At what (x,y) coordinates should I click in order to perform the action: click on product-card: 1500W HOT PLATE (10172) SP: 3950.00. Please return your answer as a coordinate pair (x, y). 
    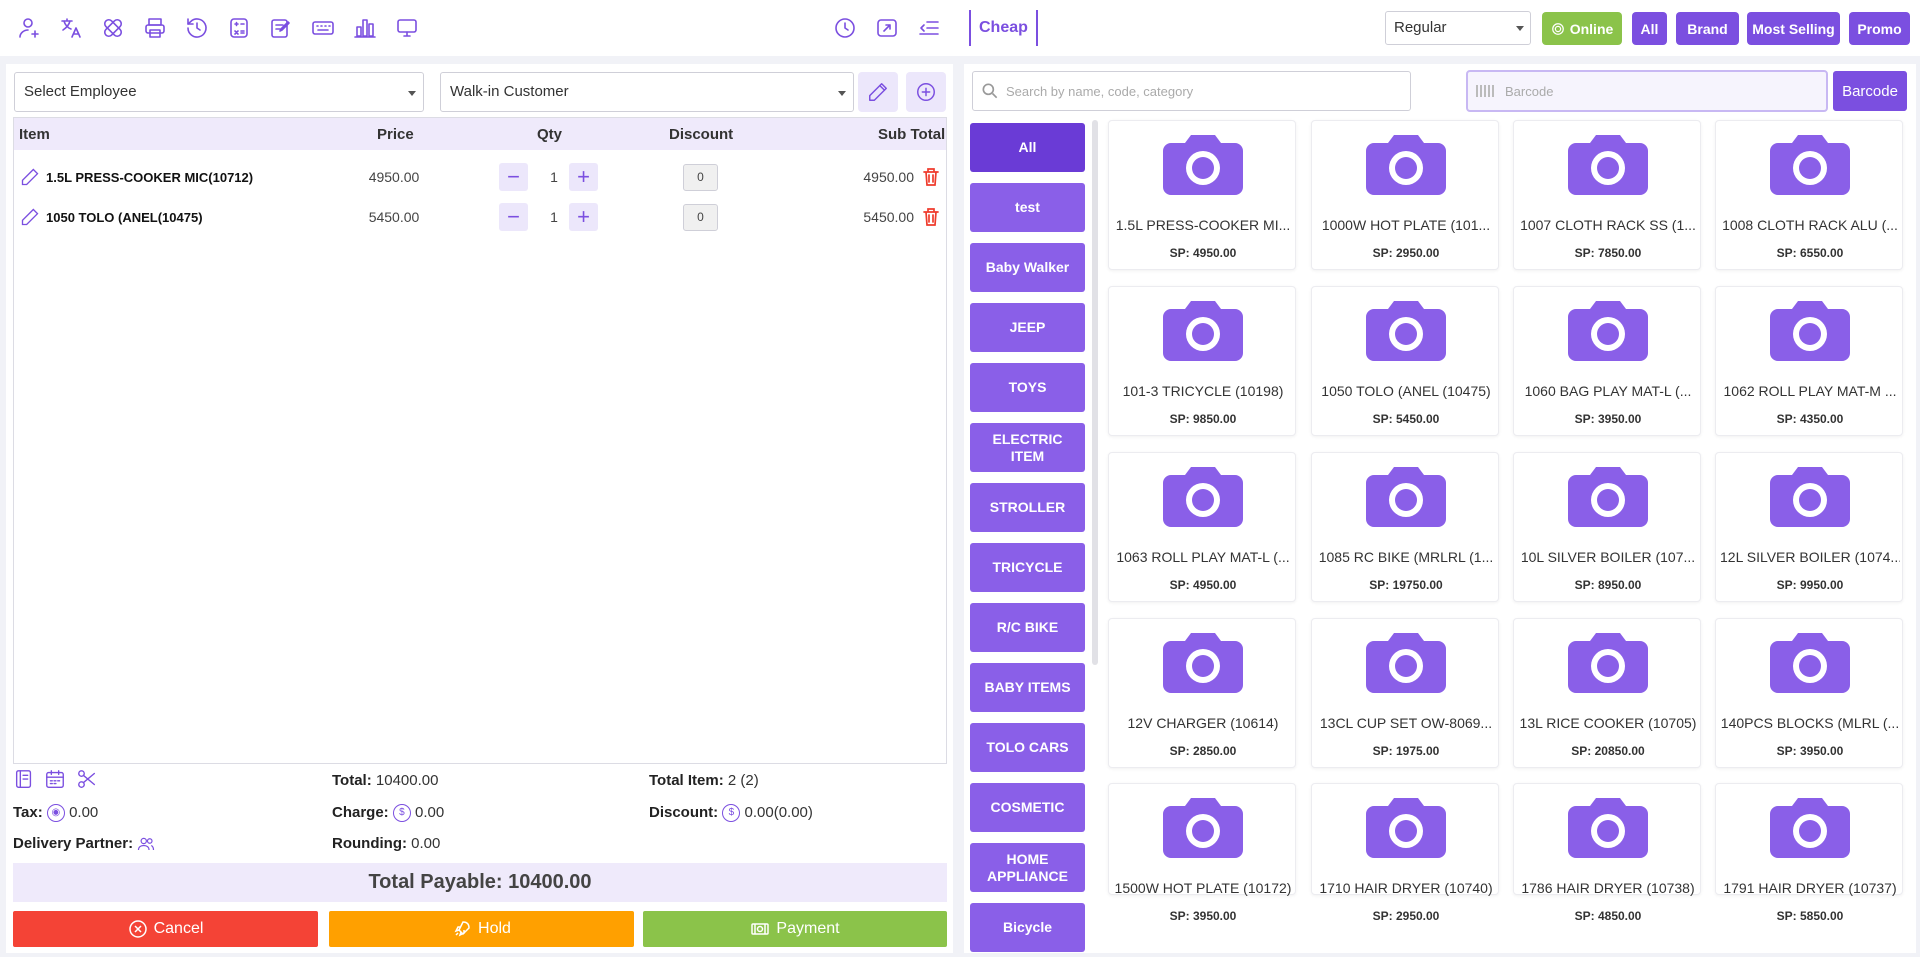
    Looking at the image, I should click on (1202, 853).